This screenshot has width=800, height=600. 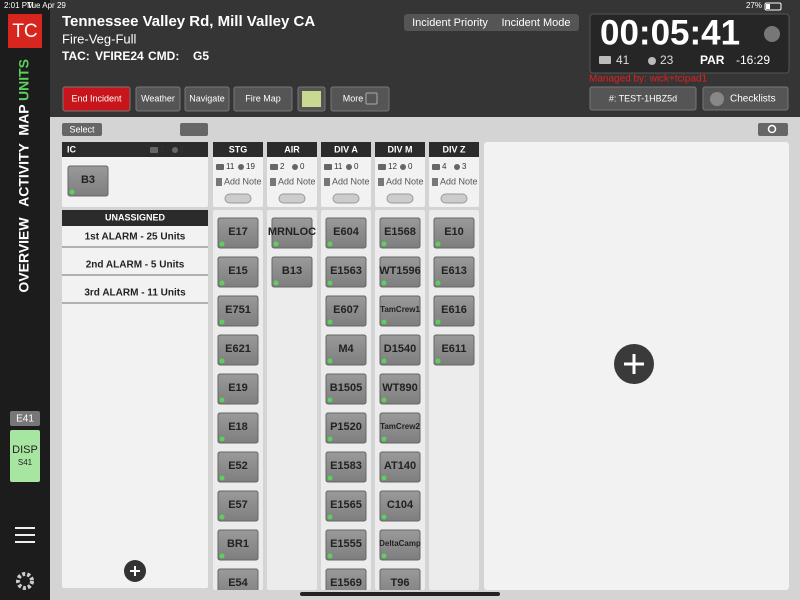 What do you see at coordinates (400, 583) in the screenshot?
I see `unit-label: T96` at bounding box center [400, 583].